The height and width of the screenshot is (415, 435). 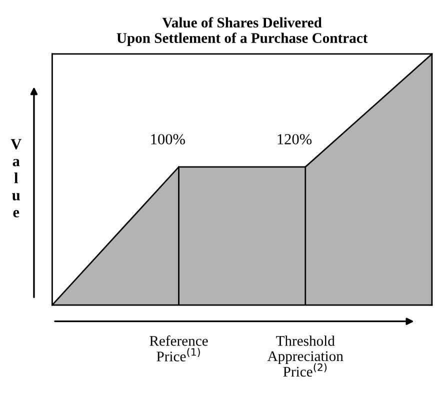 What do you see at coordinates (242, 31) in the screenshot?
I see `chart-title: Value of Shares Delivered Upon Settlement of a Purchase Contract` at bounding box center [242, 31].